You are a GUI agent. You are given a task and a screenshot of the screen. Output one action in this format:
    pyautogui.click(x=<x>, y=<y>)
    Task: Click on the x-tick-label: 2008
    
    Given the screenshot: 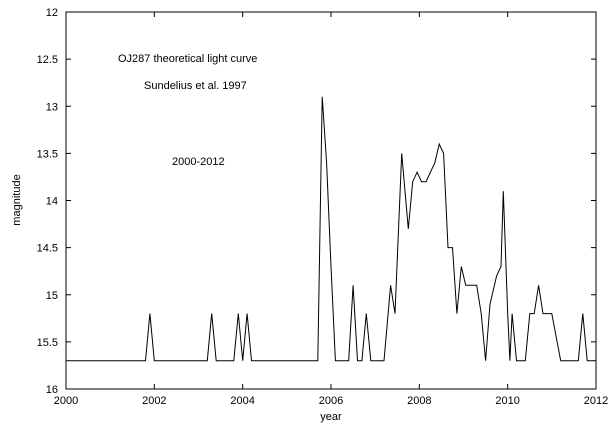 What is the action you would take?
    pyautogui.click(x=419, y=401)
    